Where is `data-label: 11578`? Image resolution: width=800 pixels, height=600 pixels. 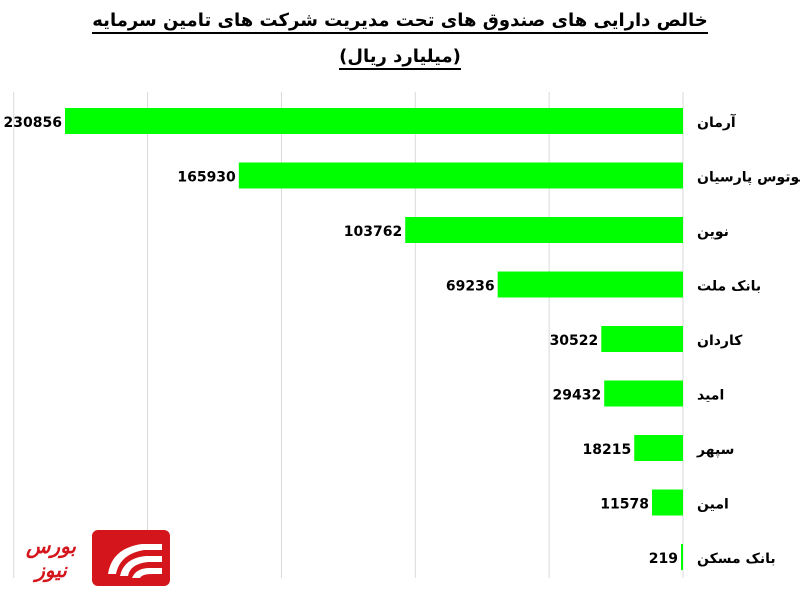
data-label: 11578 is located at coordinates (624, 505).